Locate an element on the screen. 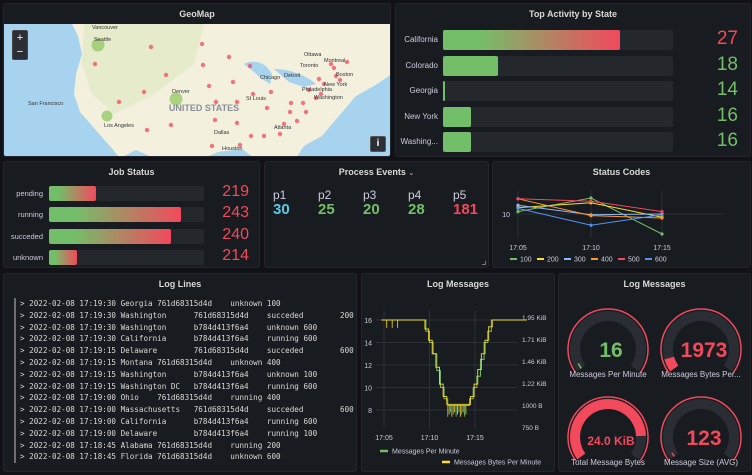 This screenshot has width=752, height=475. status-codes-chart: 17:05 17:10 17:15 10 100 200 300 400 500 600 is located at coordinates (622, 215).